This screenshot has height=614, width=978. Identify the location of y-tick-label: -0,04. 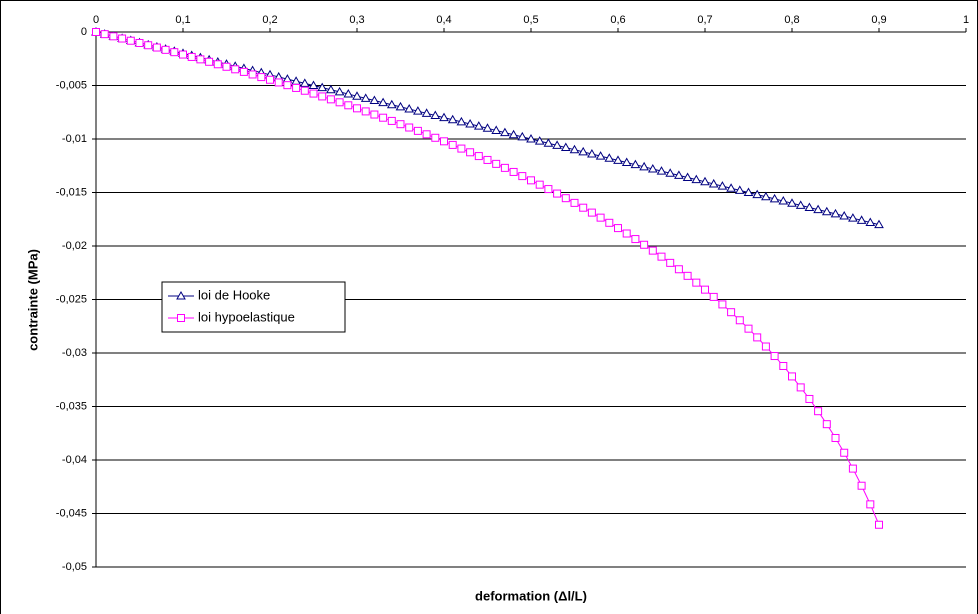
(74, 460).